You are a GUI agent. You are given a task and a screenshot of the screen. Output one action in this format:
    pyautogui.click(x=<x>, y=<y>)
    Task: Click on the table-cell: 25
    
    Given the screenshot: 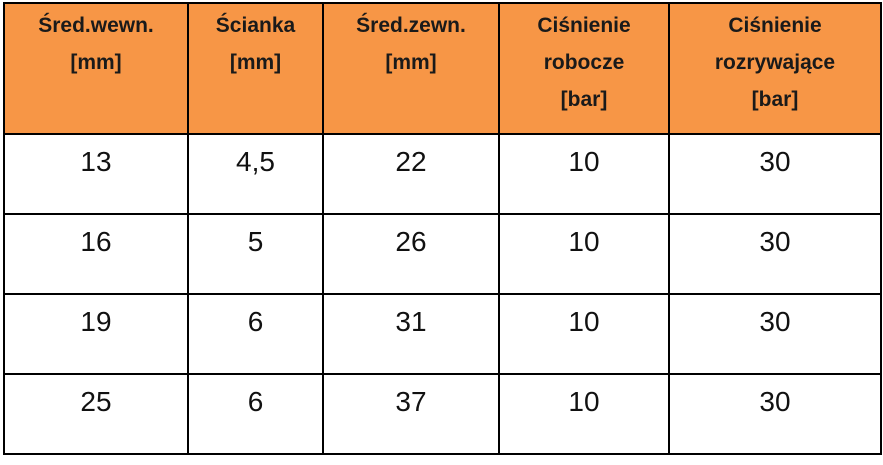 What is the action you would take?
    pyautogui.click(x=96, y=414)
    